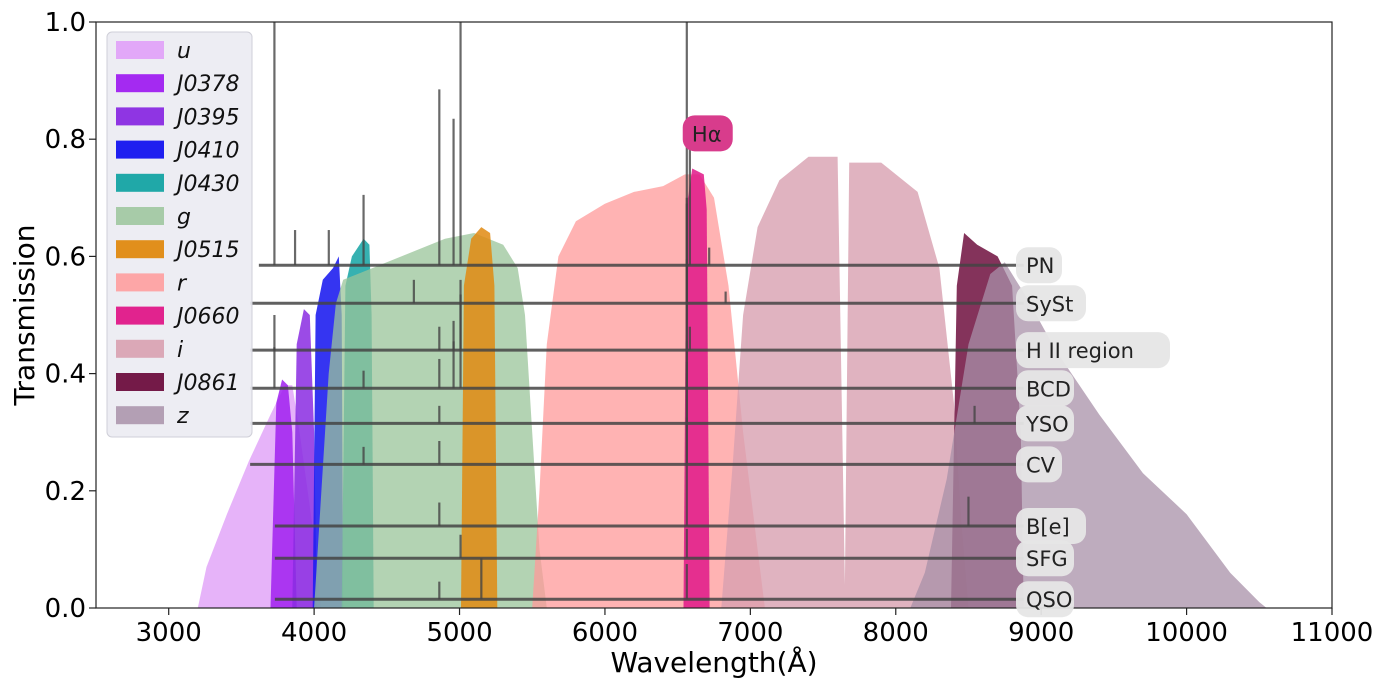  I want to click on h-alpha-annotation: Hα, so click(707, 133).